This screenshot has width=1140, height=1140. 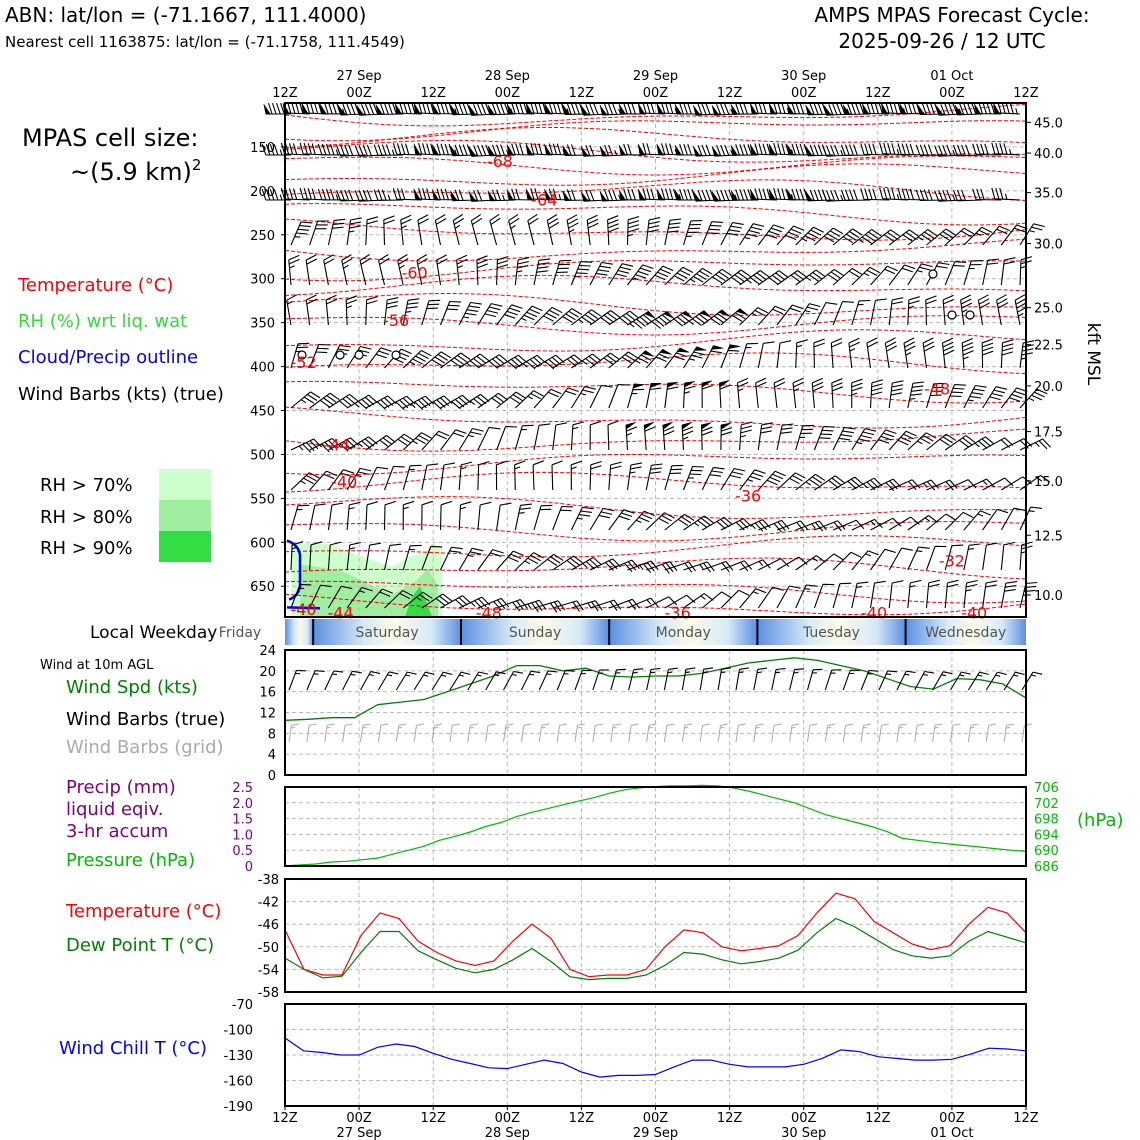 What do you see at coordinates (145, 747) in the screenshot?
I see `legend-wind-barbs-grid: Wind Barbs (grid)` at bounding box center [145, 747].